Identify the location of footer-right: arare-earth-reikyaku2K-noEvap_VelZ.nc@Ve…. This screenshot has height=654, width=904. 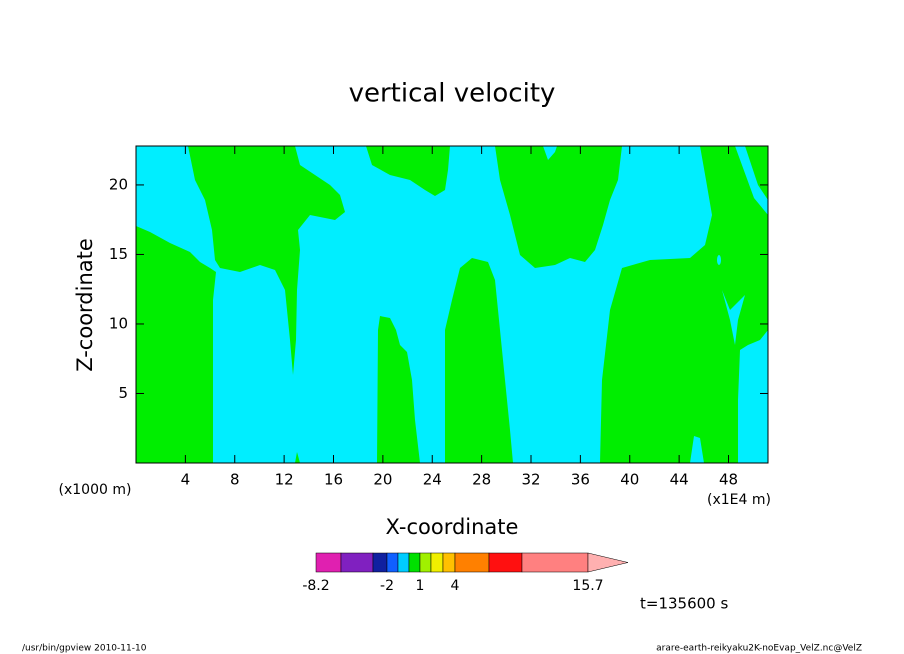
(759, 649).